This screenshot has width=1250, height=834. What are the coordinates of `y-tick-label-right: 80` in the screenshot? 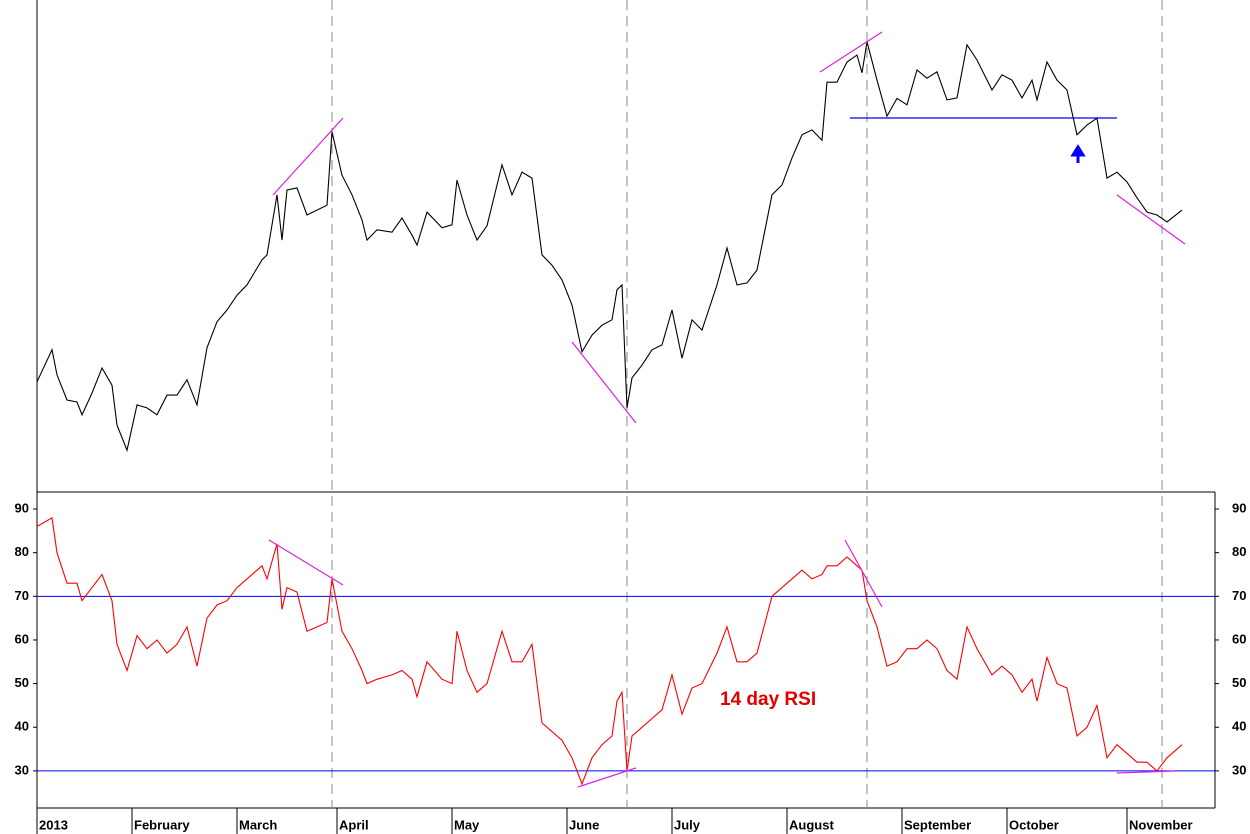 It's located at (1239, 551).